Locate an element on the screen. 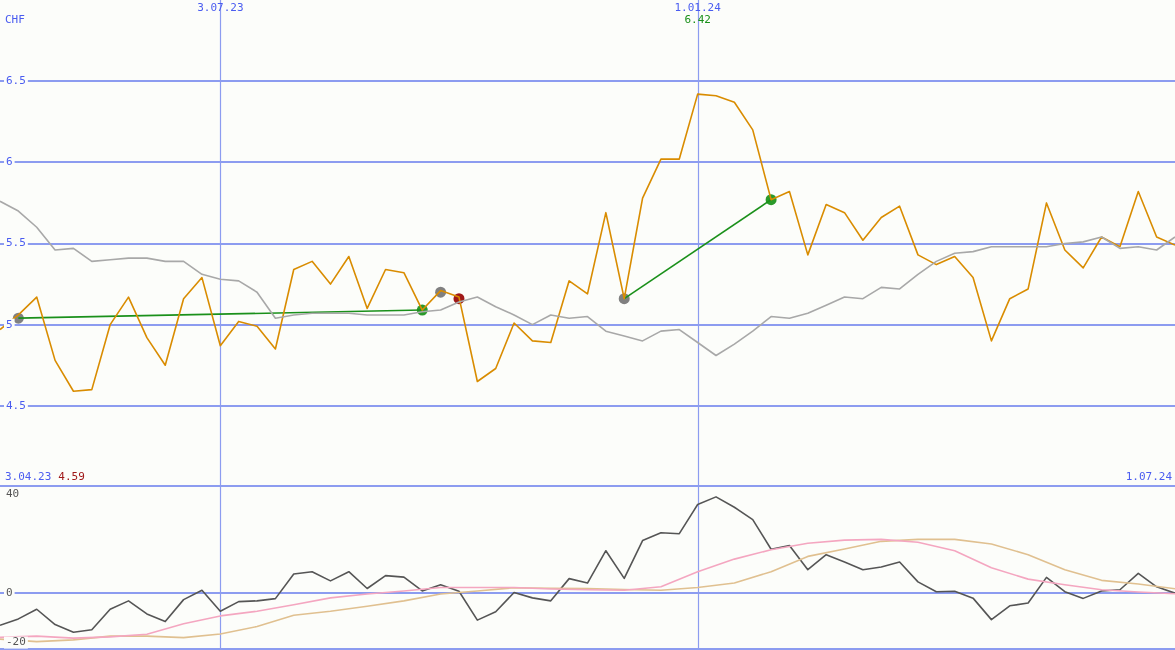  y-axis-title: CHF is located at coordinates (15, 20).